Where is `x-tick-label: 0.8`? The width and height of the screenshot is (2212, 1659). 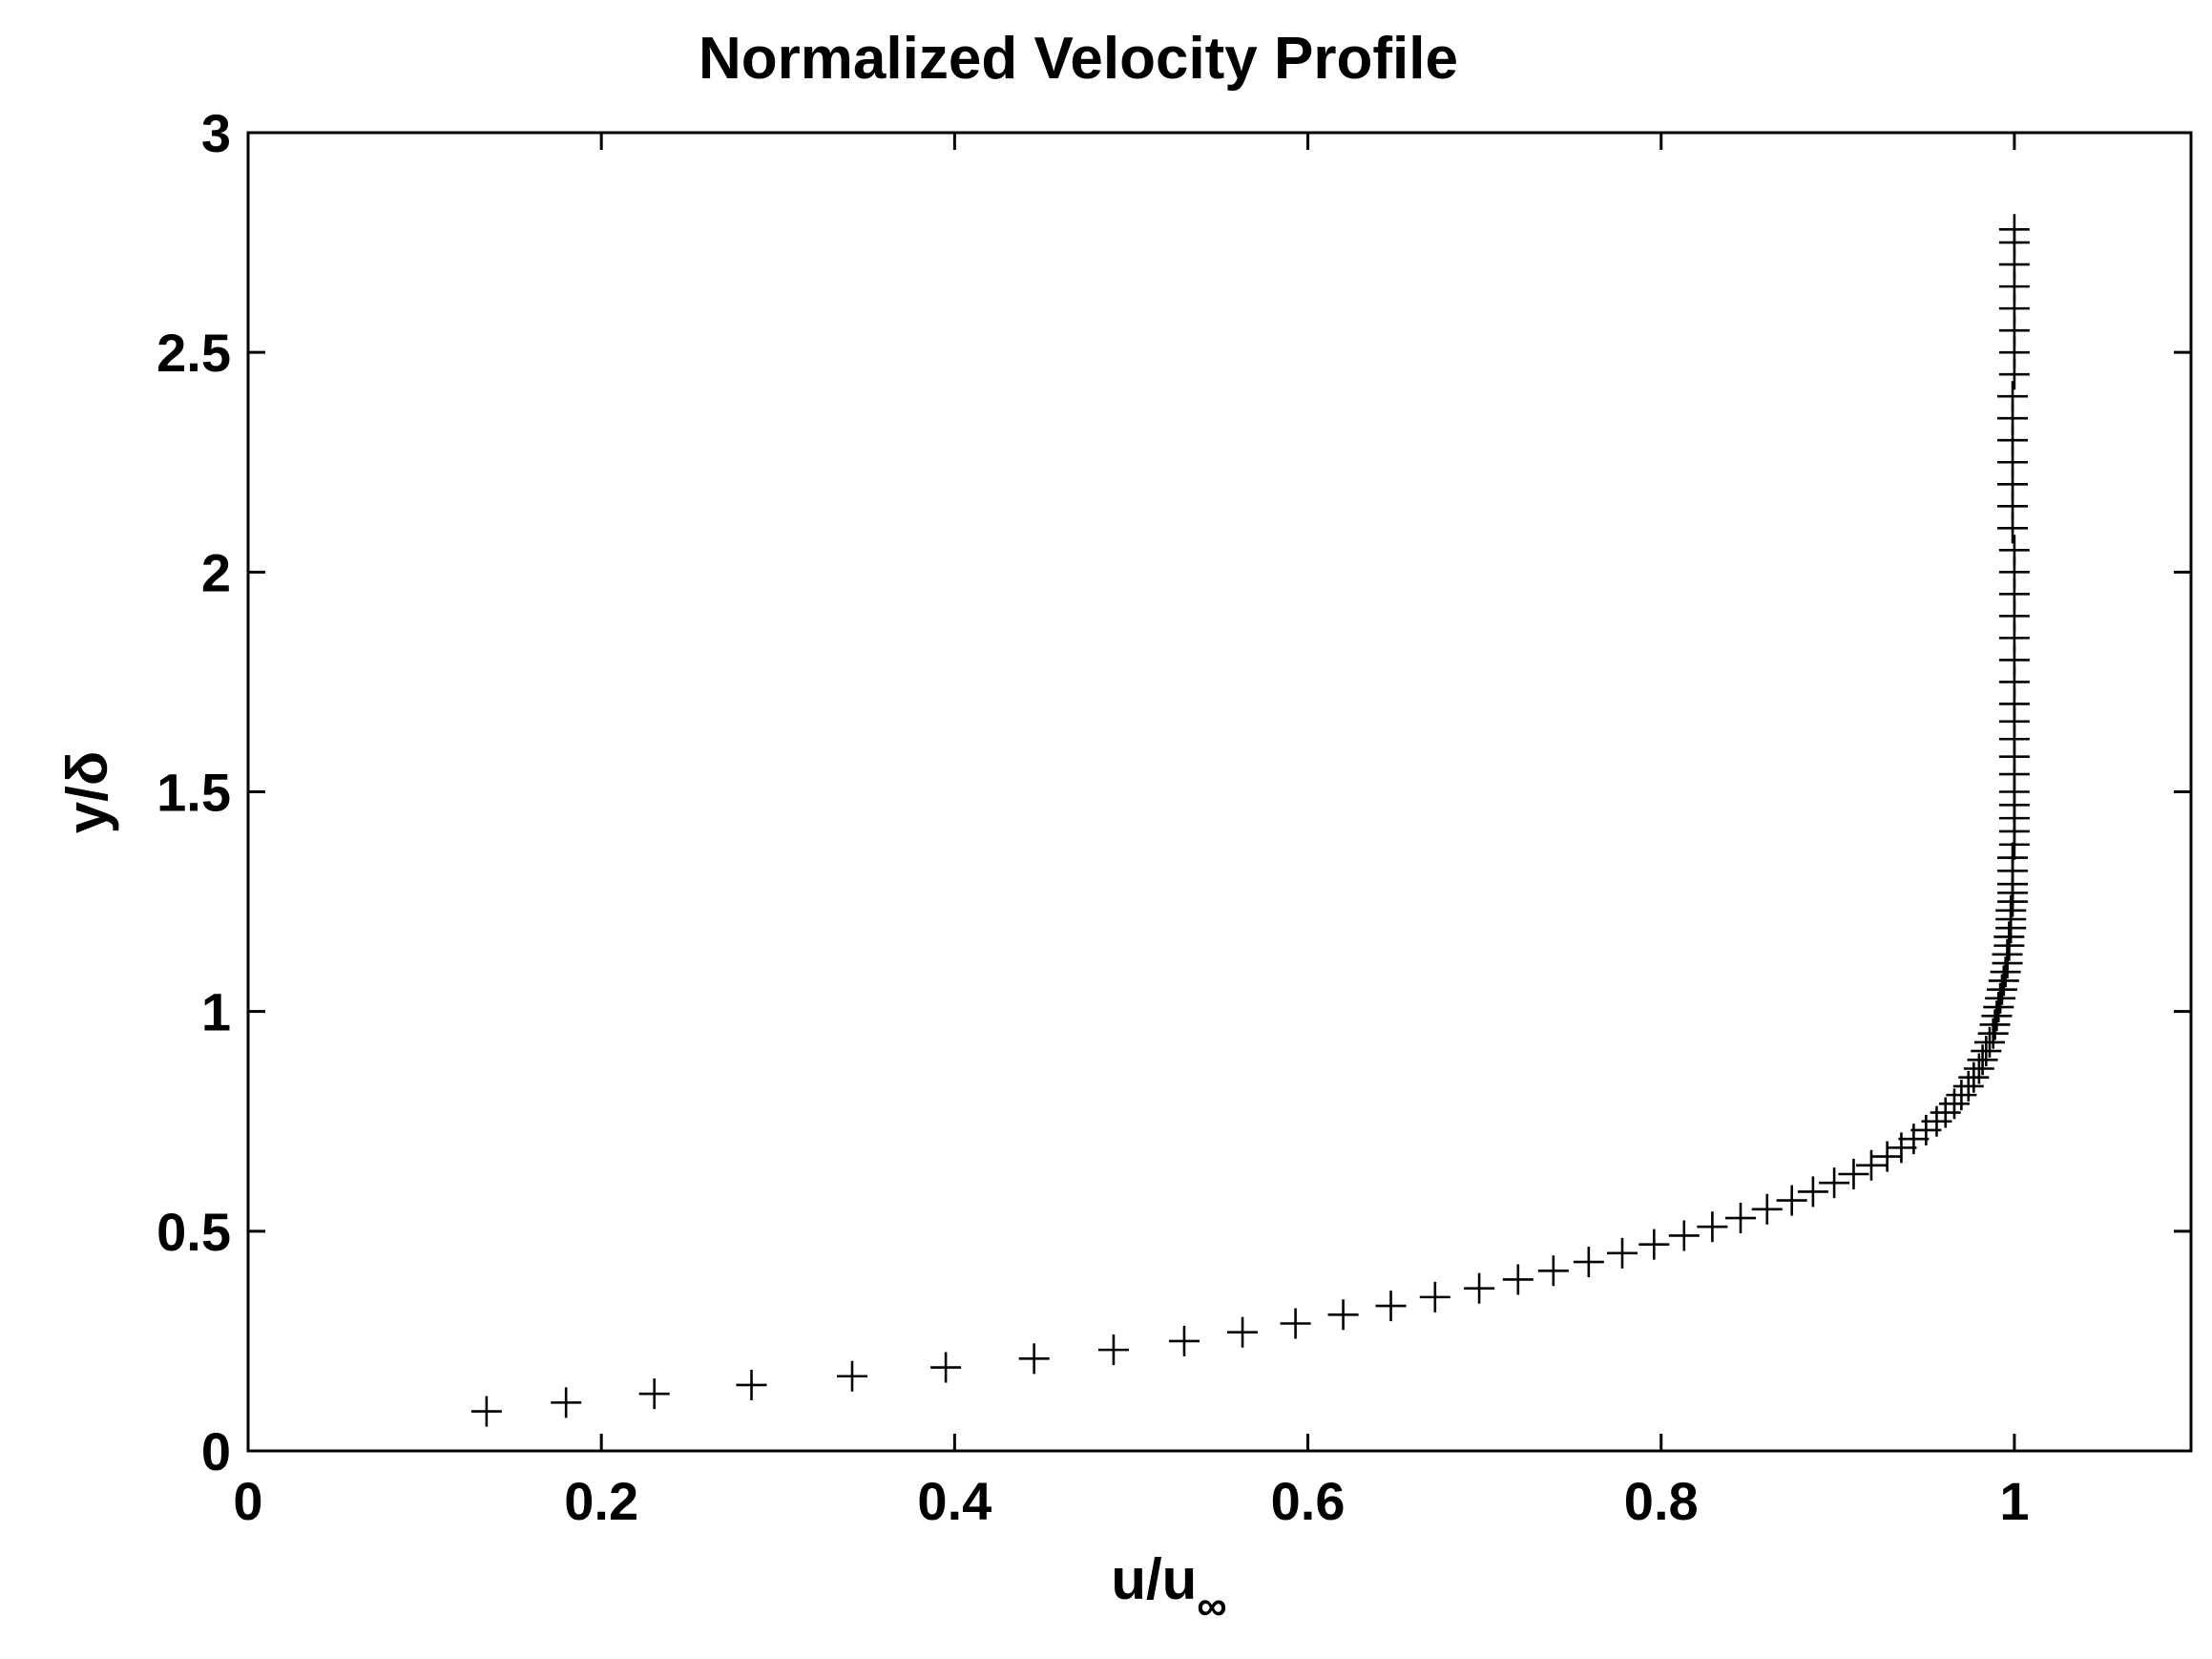 x-tick-label: 0.8 is located at coordinates (1662, 1501).